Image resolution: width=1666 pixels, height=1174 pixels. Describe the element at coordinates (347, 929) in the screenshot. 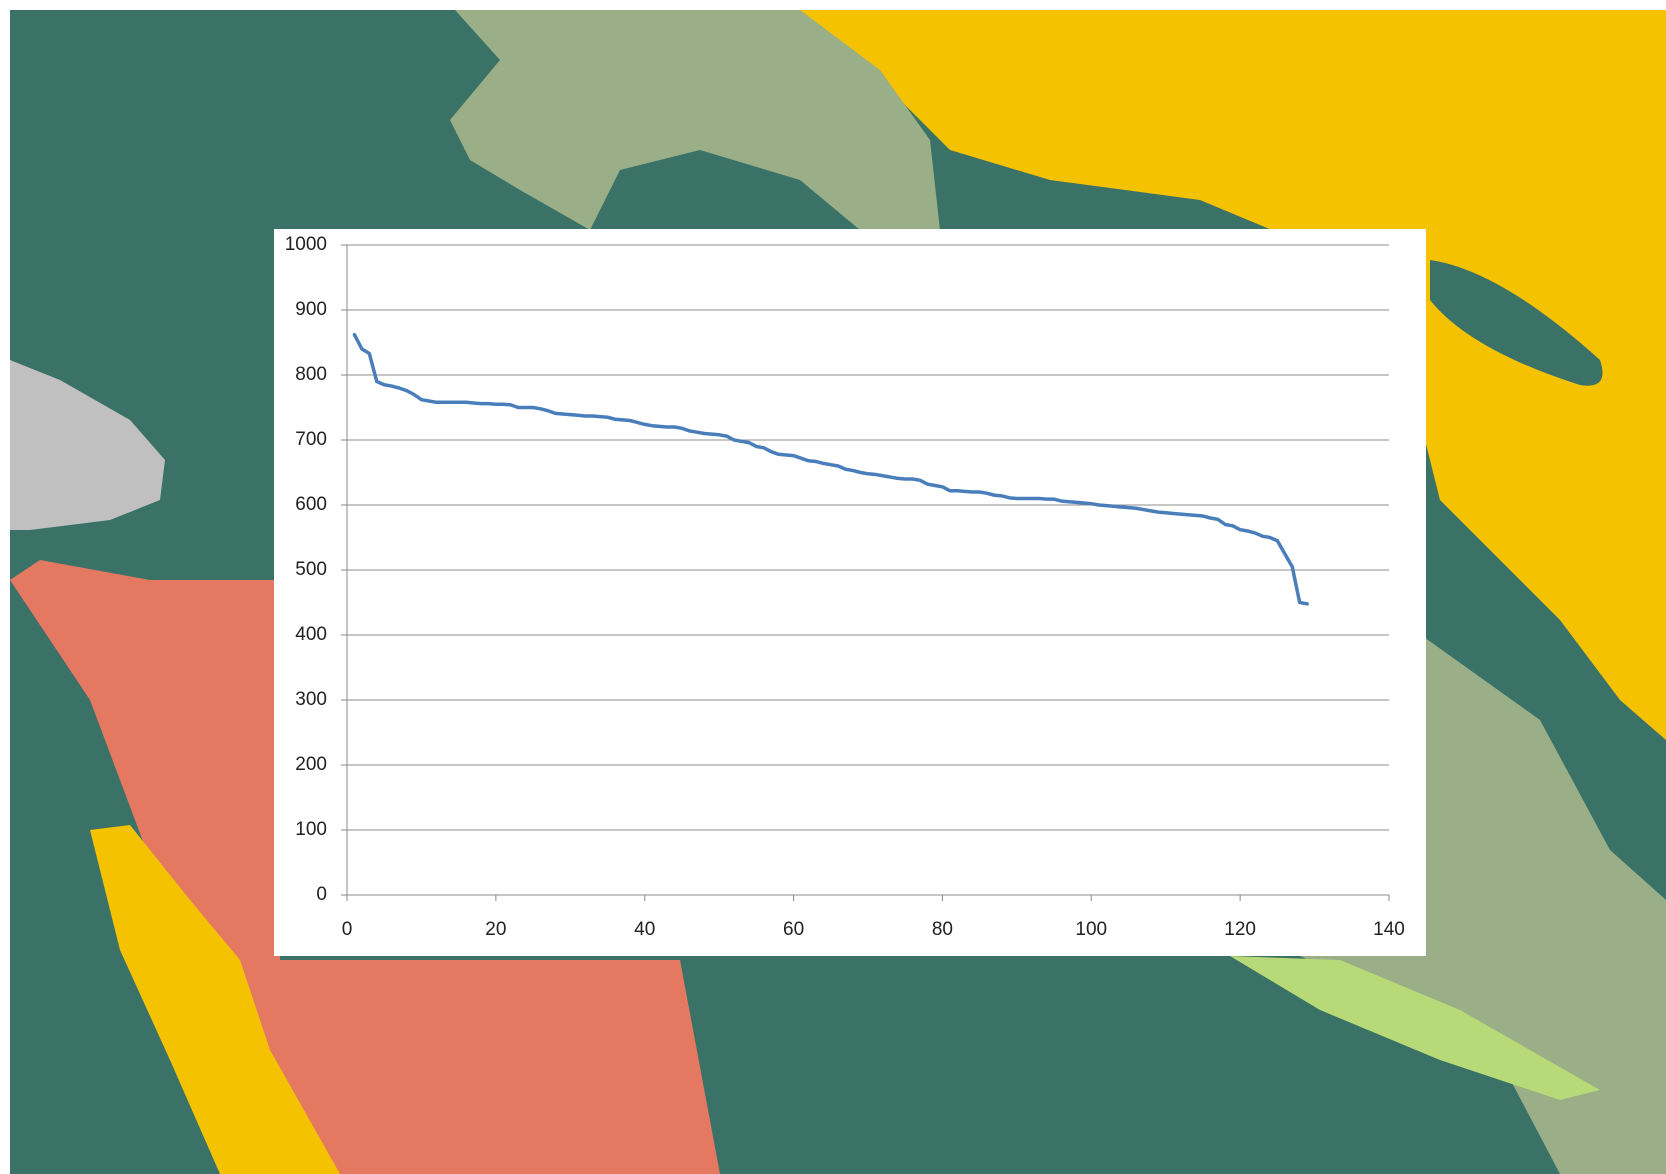

I see `x-tick-label: 0` at that location.